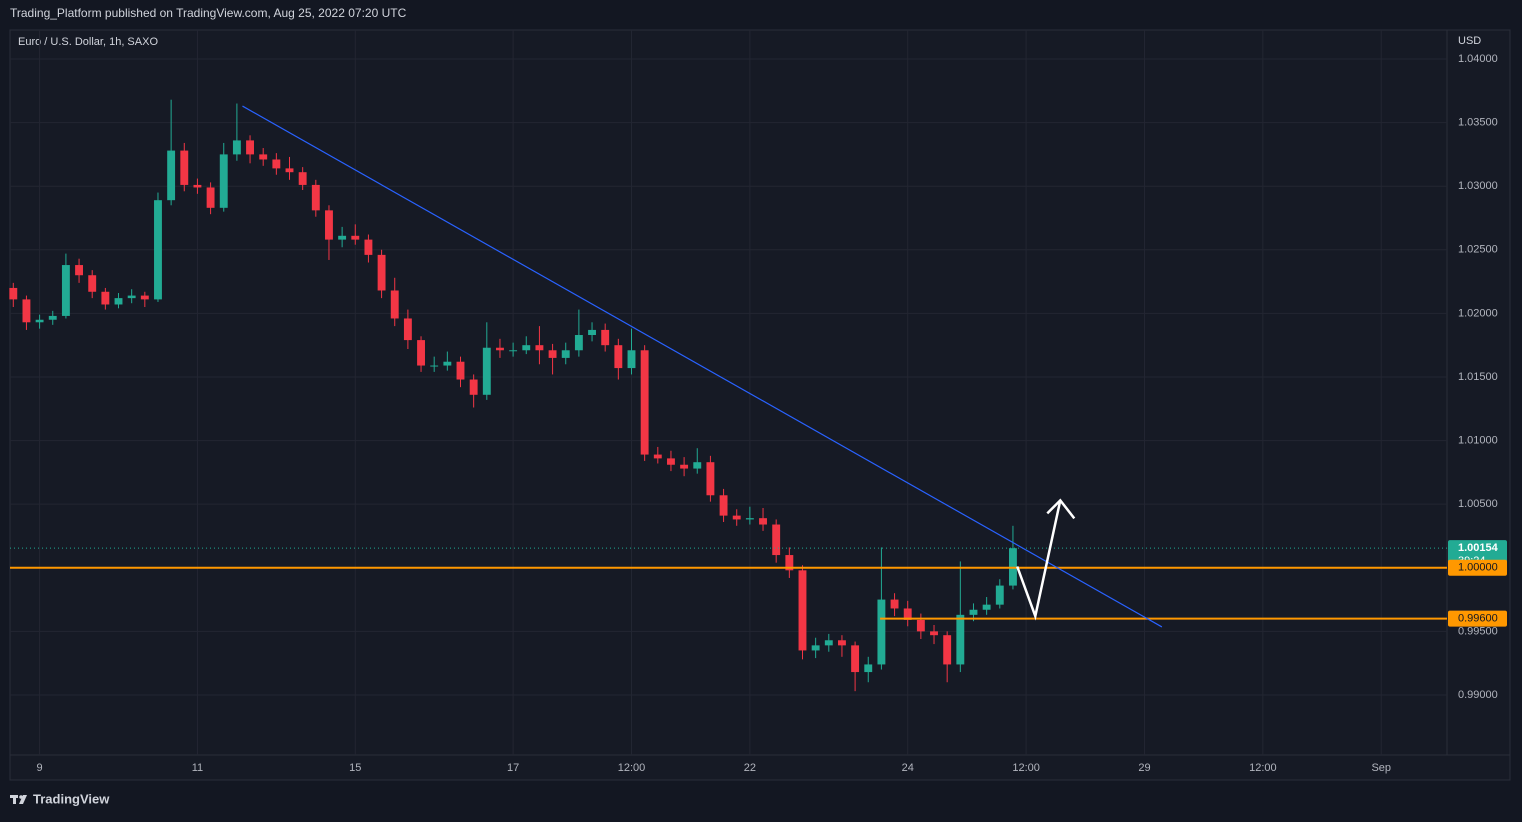 The width and height of the screenshot is (1522, 822). I want to click on chart-title: Euro / U.S. Dollar, 1h, SAXO, so click(88, 42).